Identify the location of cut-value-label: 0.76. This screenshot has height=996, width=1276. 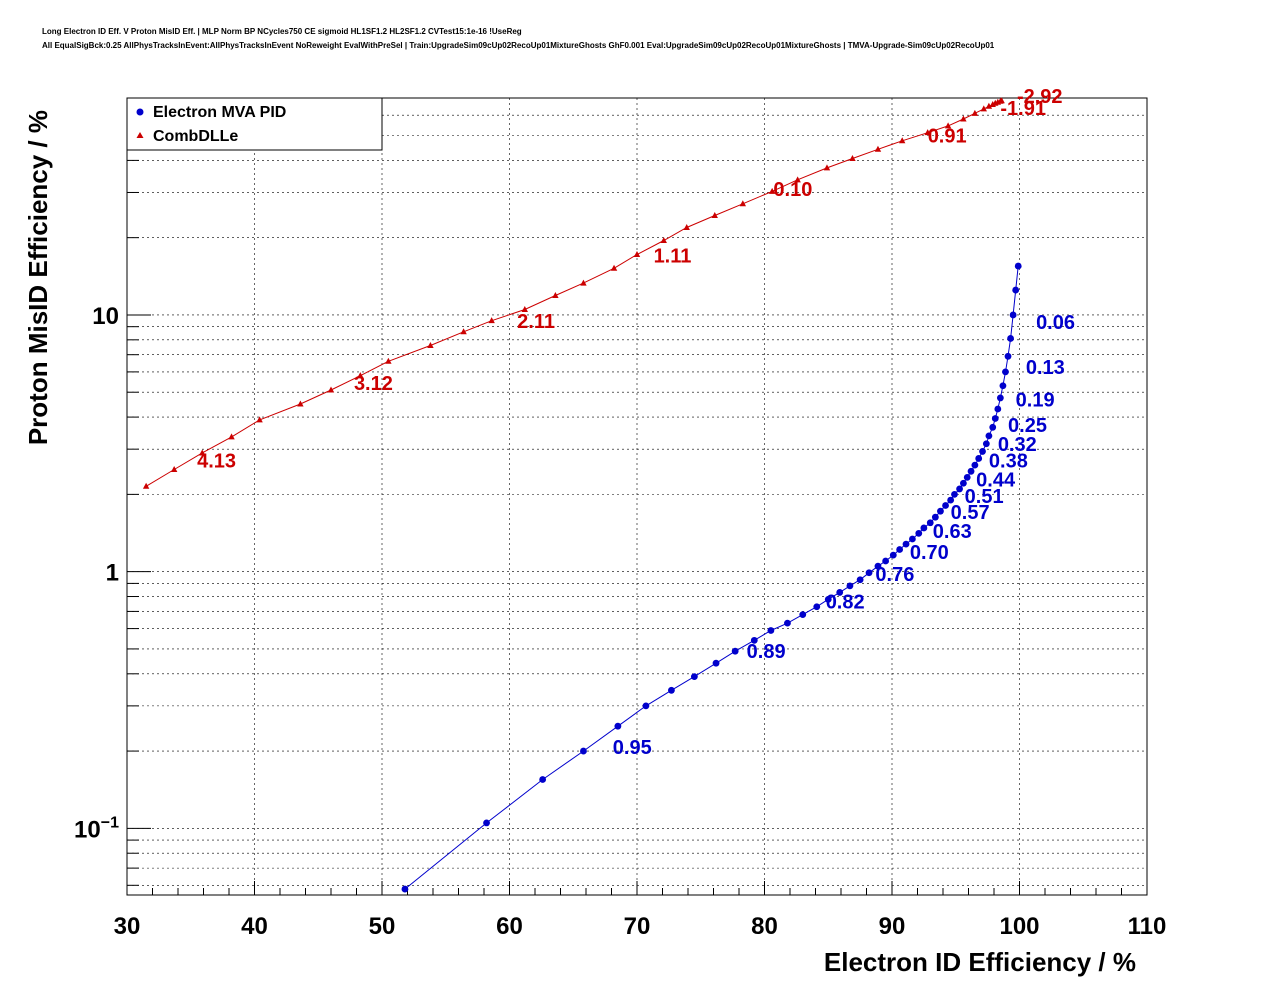
(894, 575).